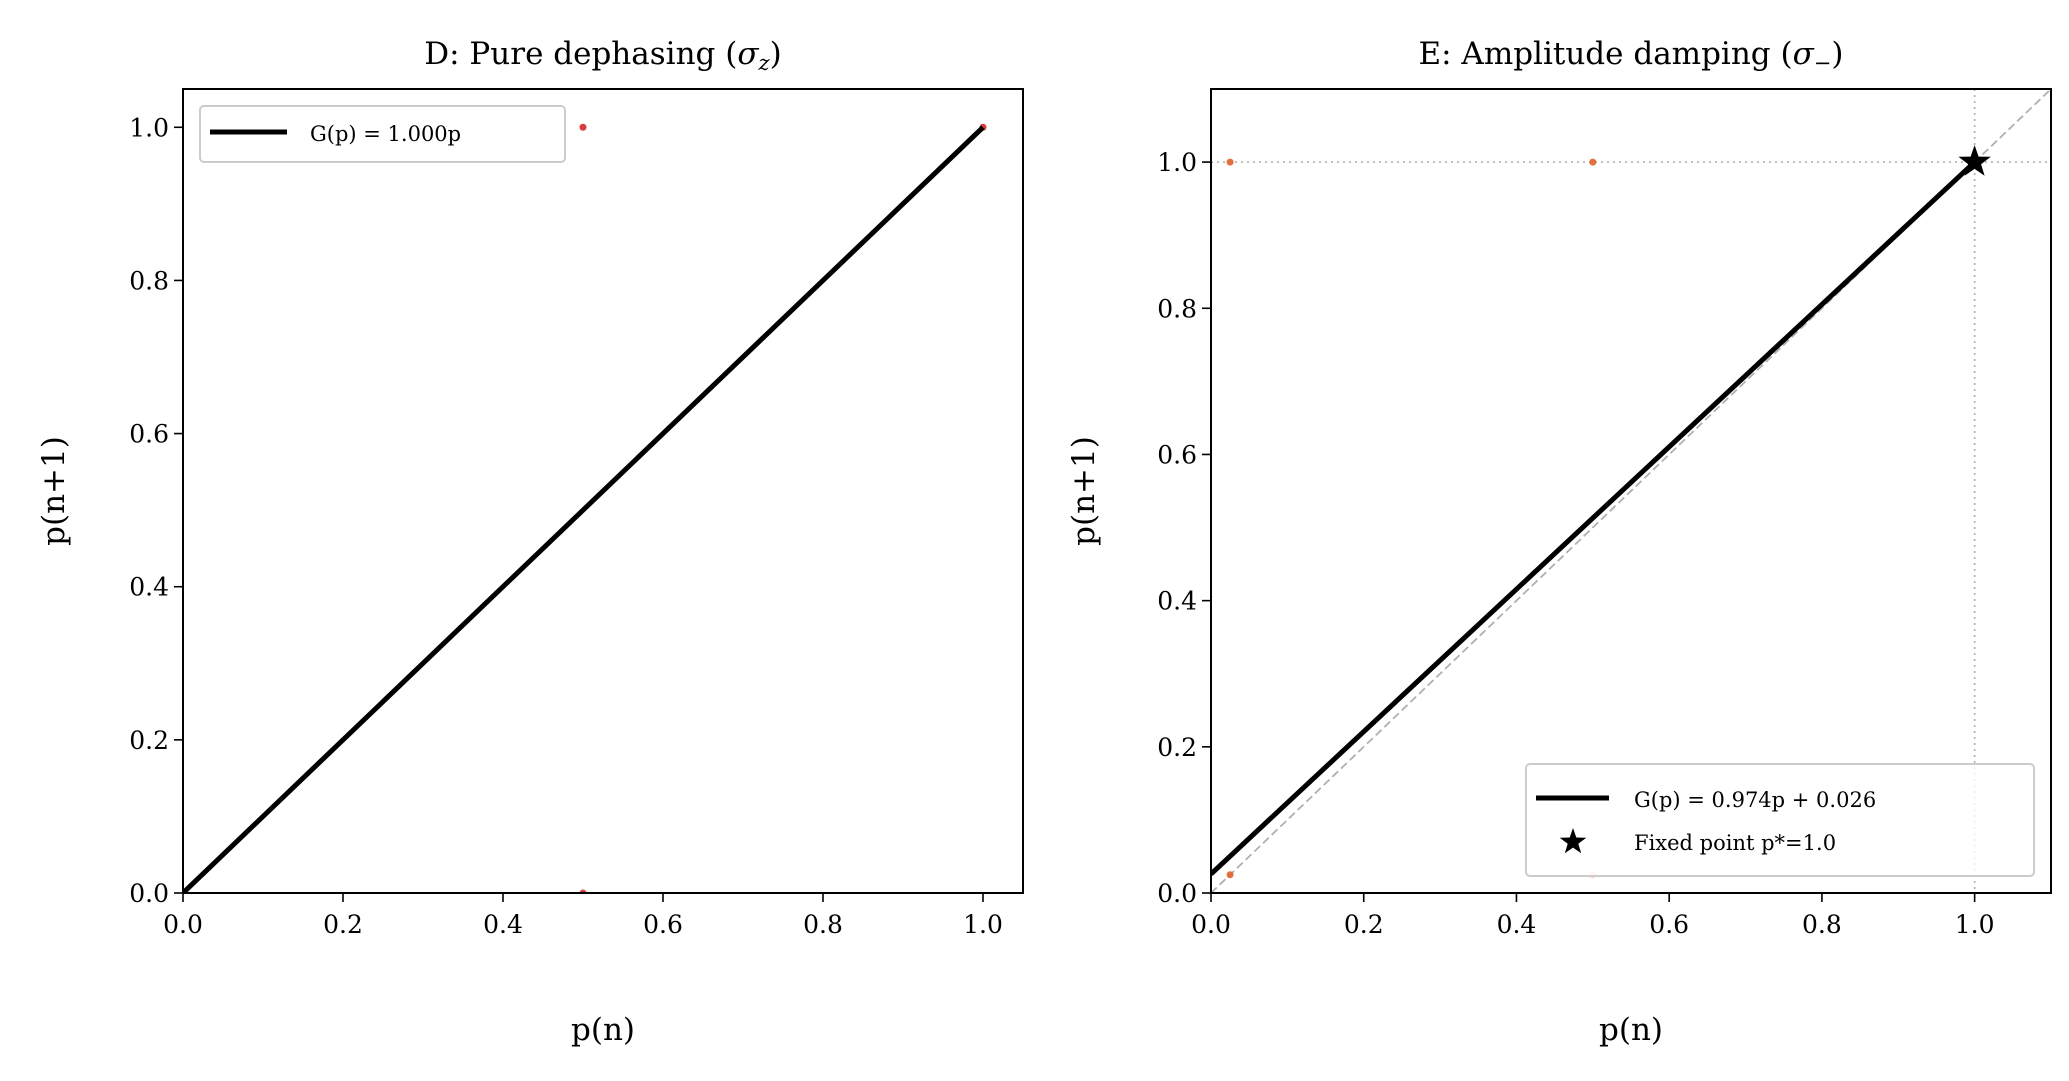 The height and width of the screenshot is (1081, 2069). Describe the element at coordinates (385, 134) in the screenshot. I see `legend-label: G(p) = 1.000p` at that location.